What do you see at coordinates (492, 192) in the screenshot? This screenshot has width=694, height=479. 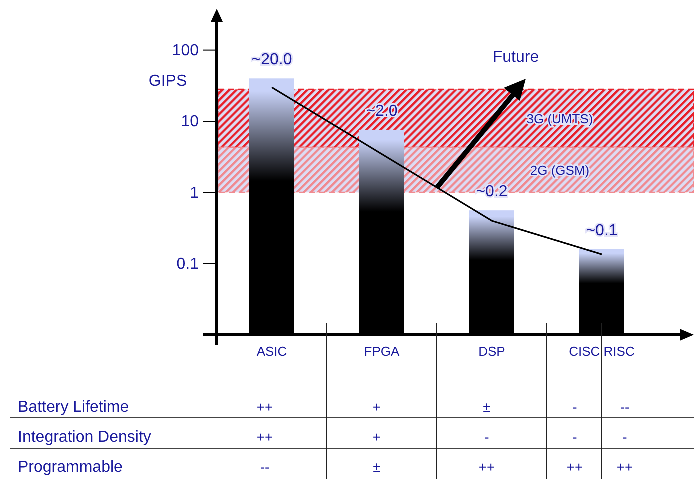 I see `annotation: ~0.2` at bounding box center [492, 192].